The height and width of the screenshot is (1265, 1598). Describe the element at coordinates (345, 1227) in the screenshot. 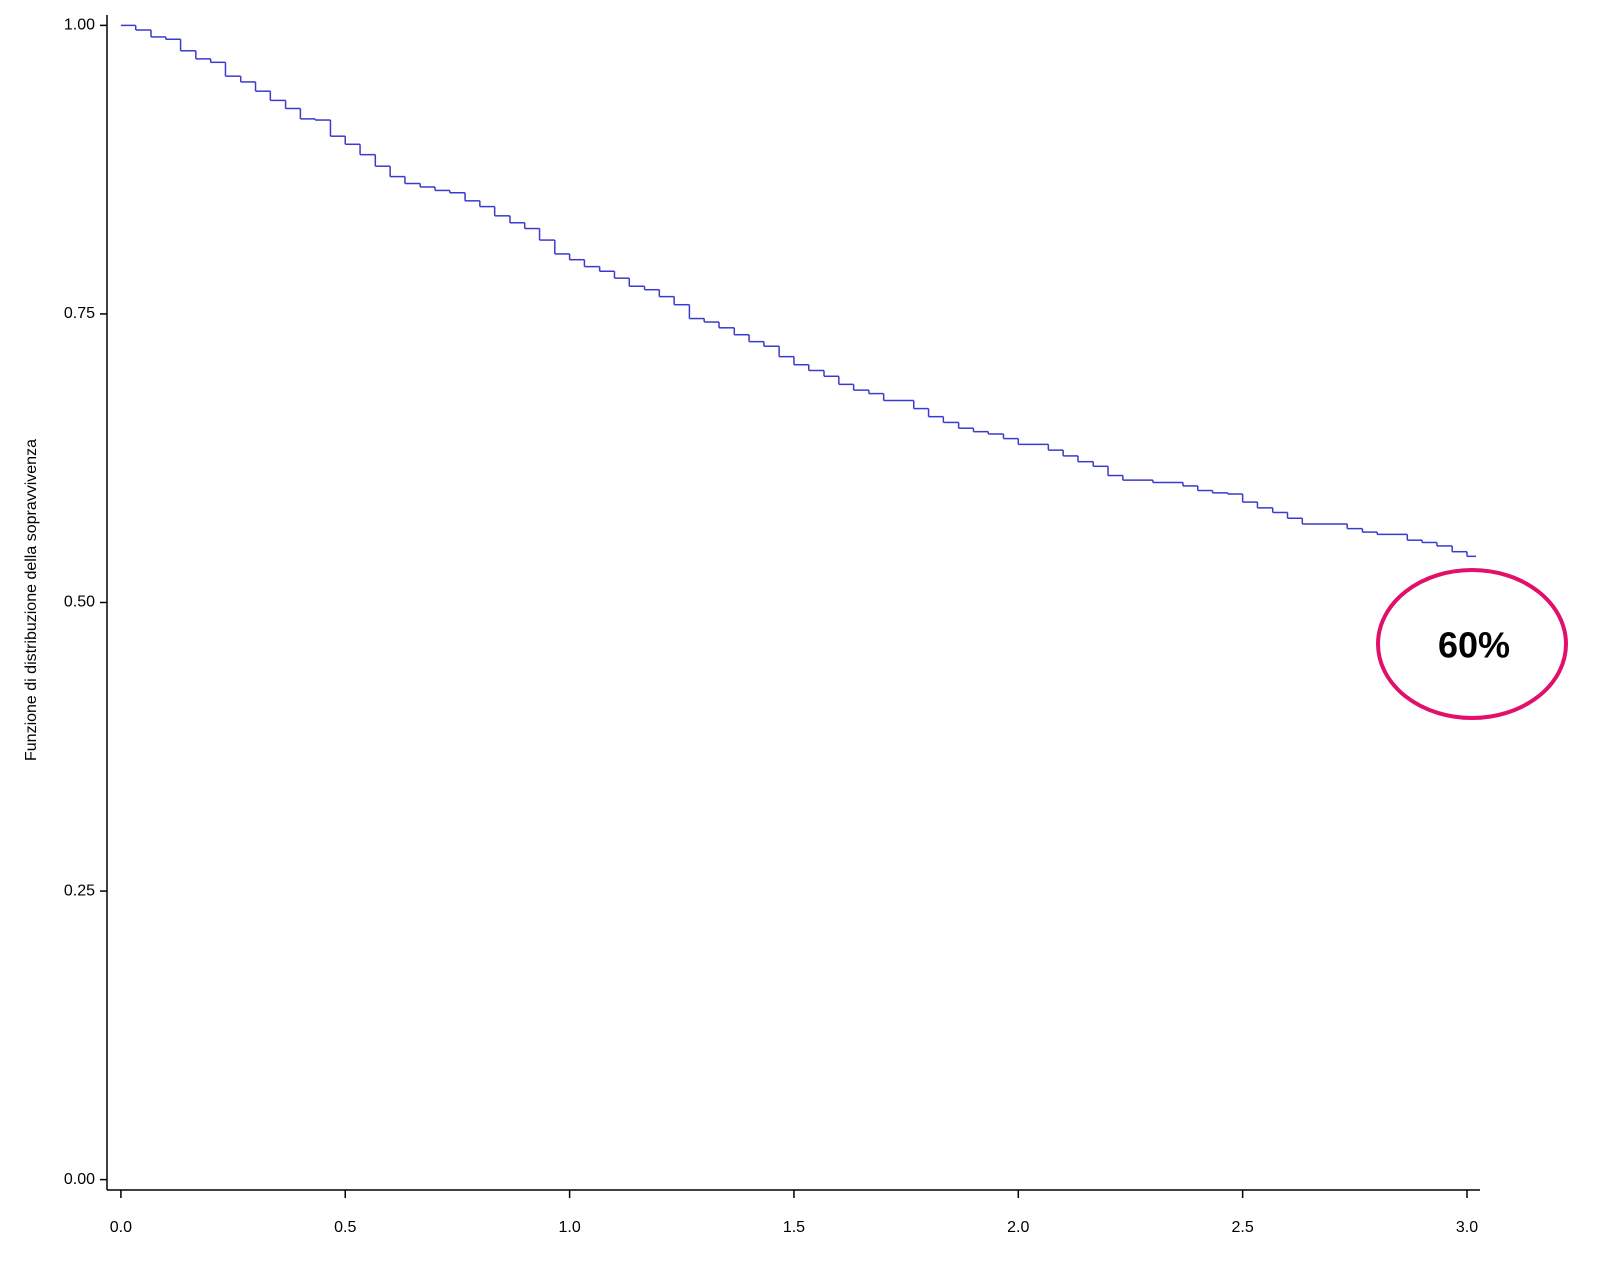

I see `x-tick-label: 0.5` at that location.